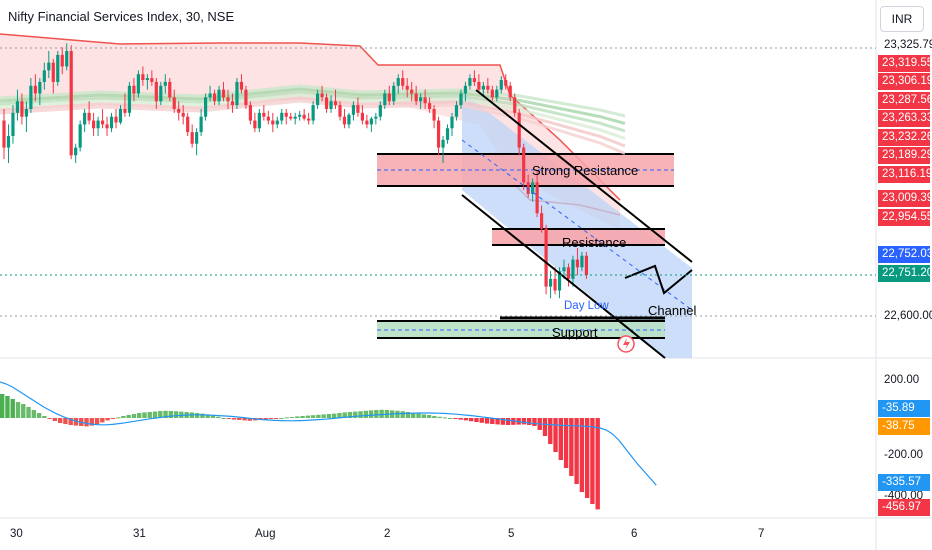 The height and width of the screenshot is (550, 932). I want to click on price-tag: 22,751.20, so click(905, 273).